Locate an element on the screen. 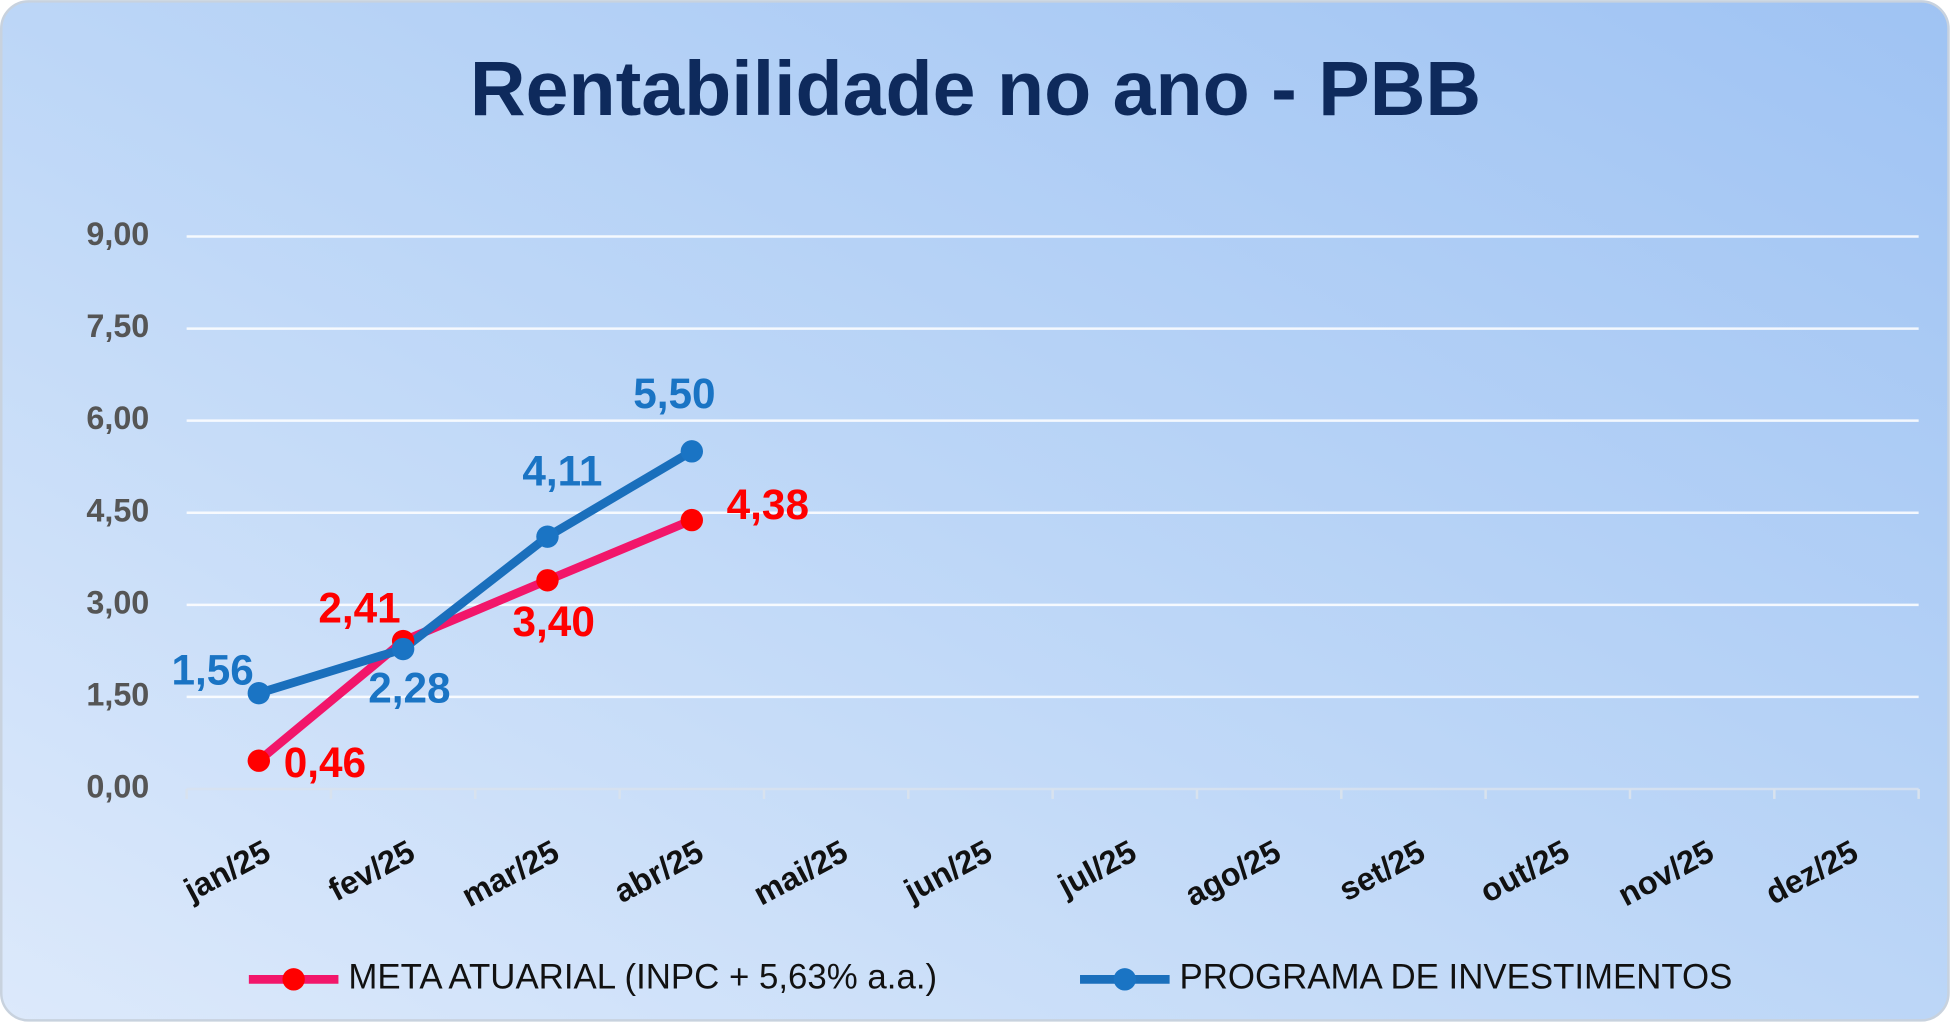  y-tick-label: 1,50 is located at coordinates (117, 694).